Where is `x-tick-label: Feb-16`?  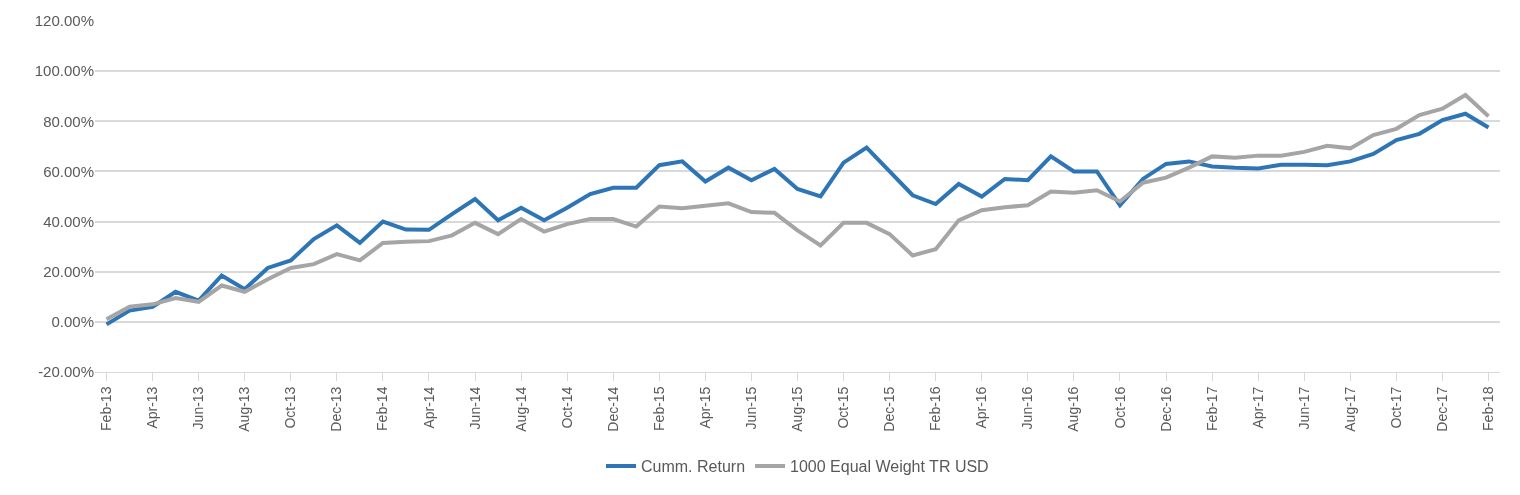 x-tick-label: Feb-16 is located at coordinates (935, 408).